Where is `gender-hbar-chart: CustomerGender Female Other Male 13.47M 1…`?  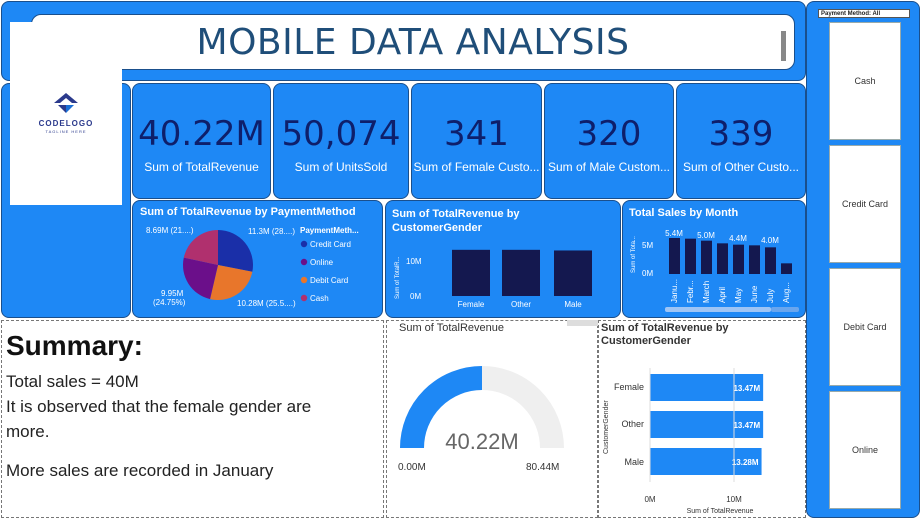
gender-hbar-chart: CustomerGender Female Other Male 13.47M 1… is located at coordinates (702, 419).